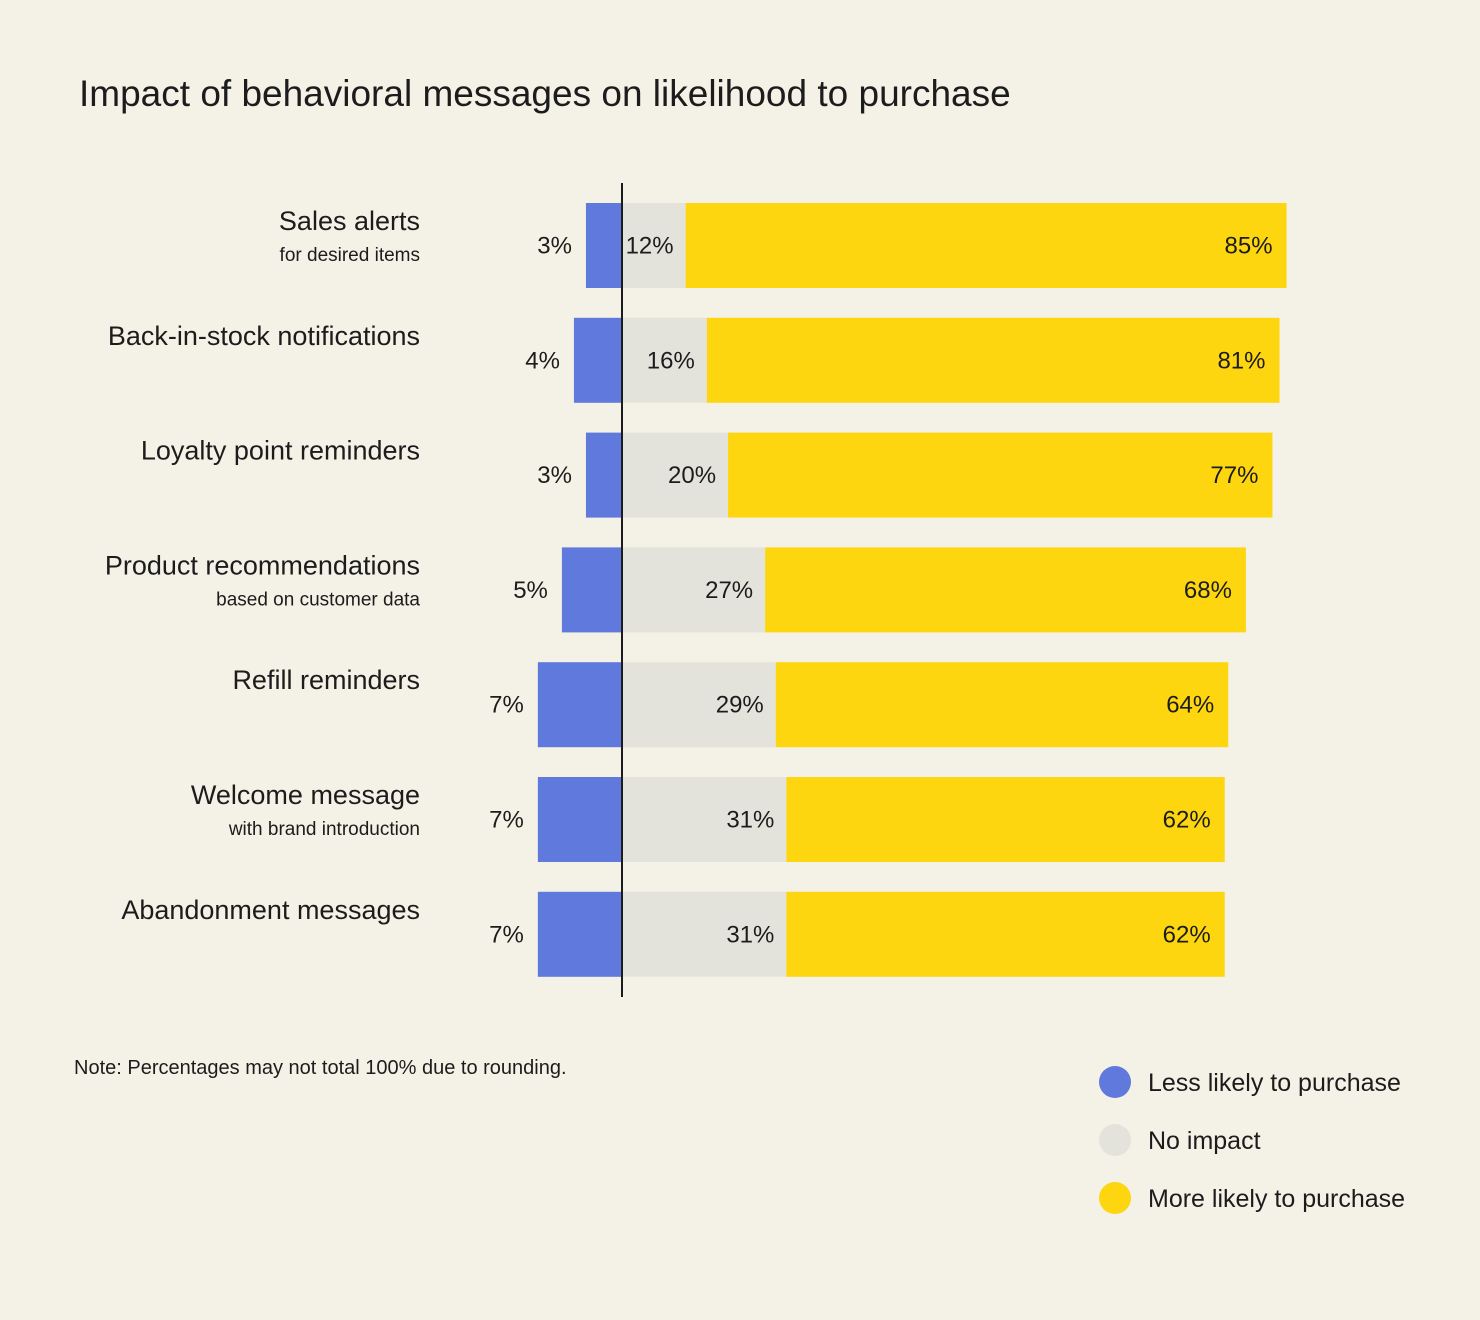  Describe the element at coordinates (262, 565) in the screenshot. I see `category-label: Product recommendations` at that location.